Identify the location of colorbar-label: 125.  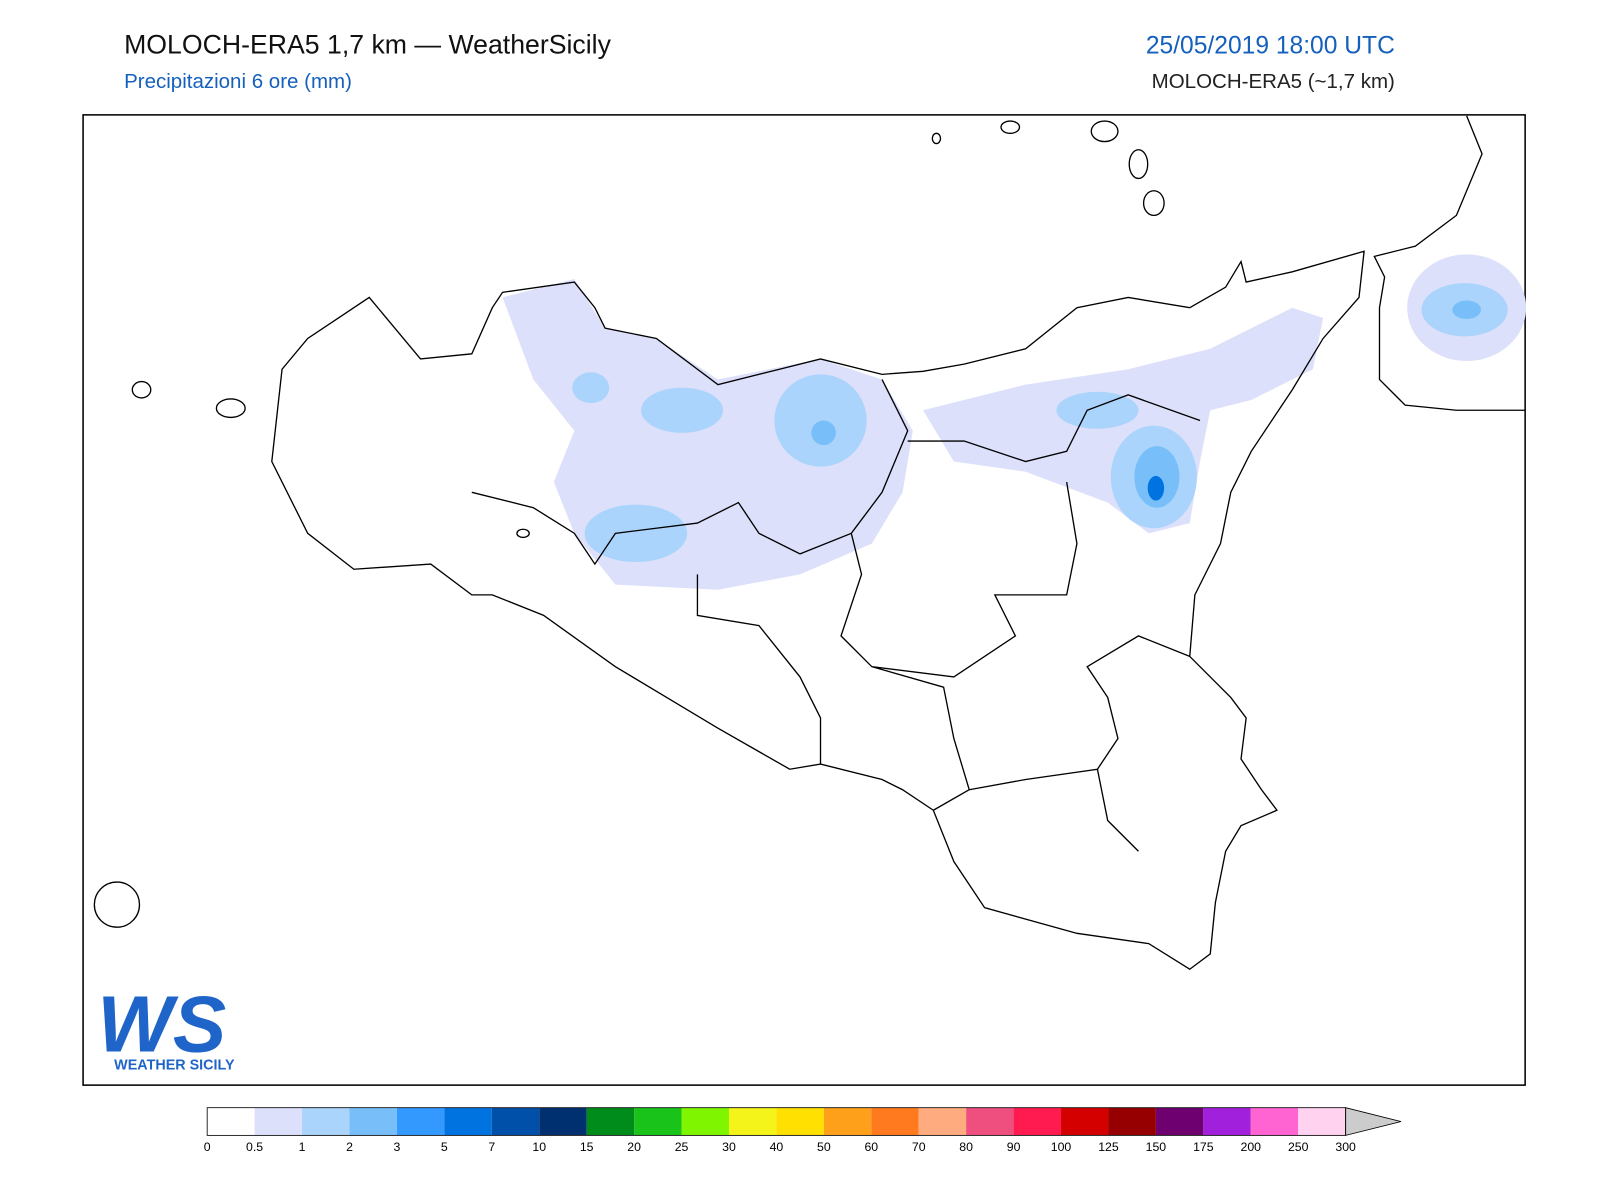
(1108, 1147).